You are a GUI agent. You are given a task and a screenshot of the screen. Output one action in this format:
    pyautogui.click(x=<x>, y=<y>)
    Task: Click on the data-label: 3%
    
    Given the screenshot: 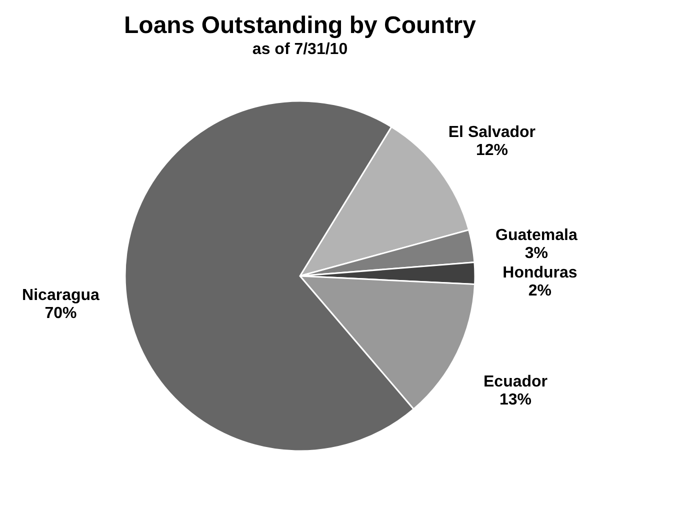 What is the action you would take?
    pyautogui.click(x=536, y=253)
    